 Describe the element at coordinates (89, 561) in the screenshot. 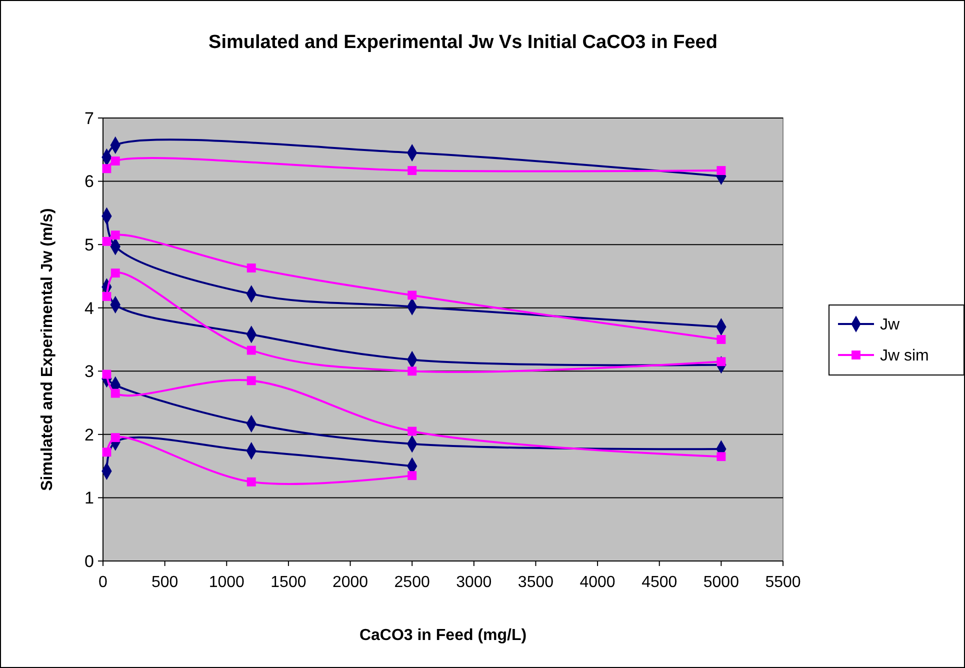

I see `y-tick-label: 0` at that location.